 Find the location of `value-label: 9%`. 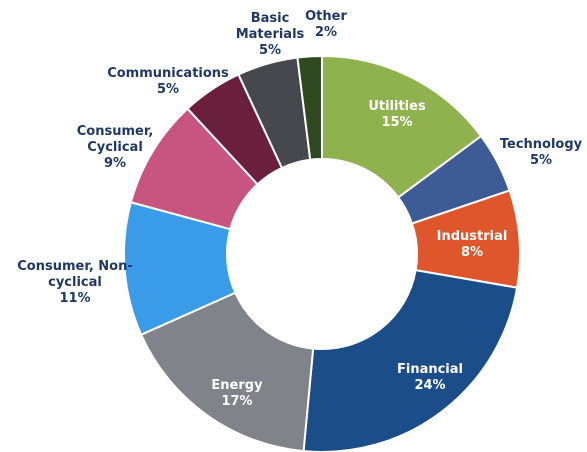

value-label: 9% is located at coordinates (115, 163).